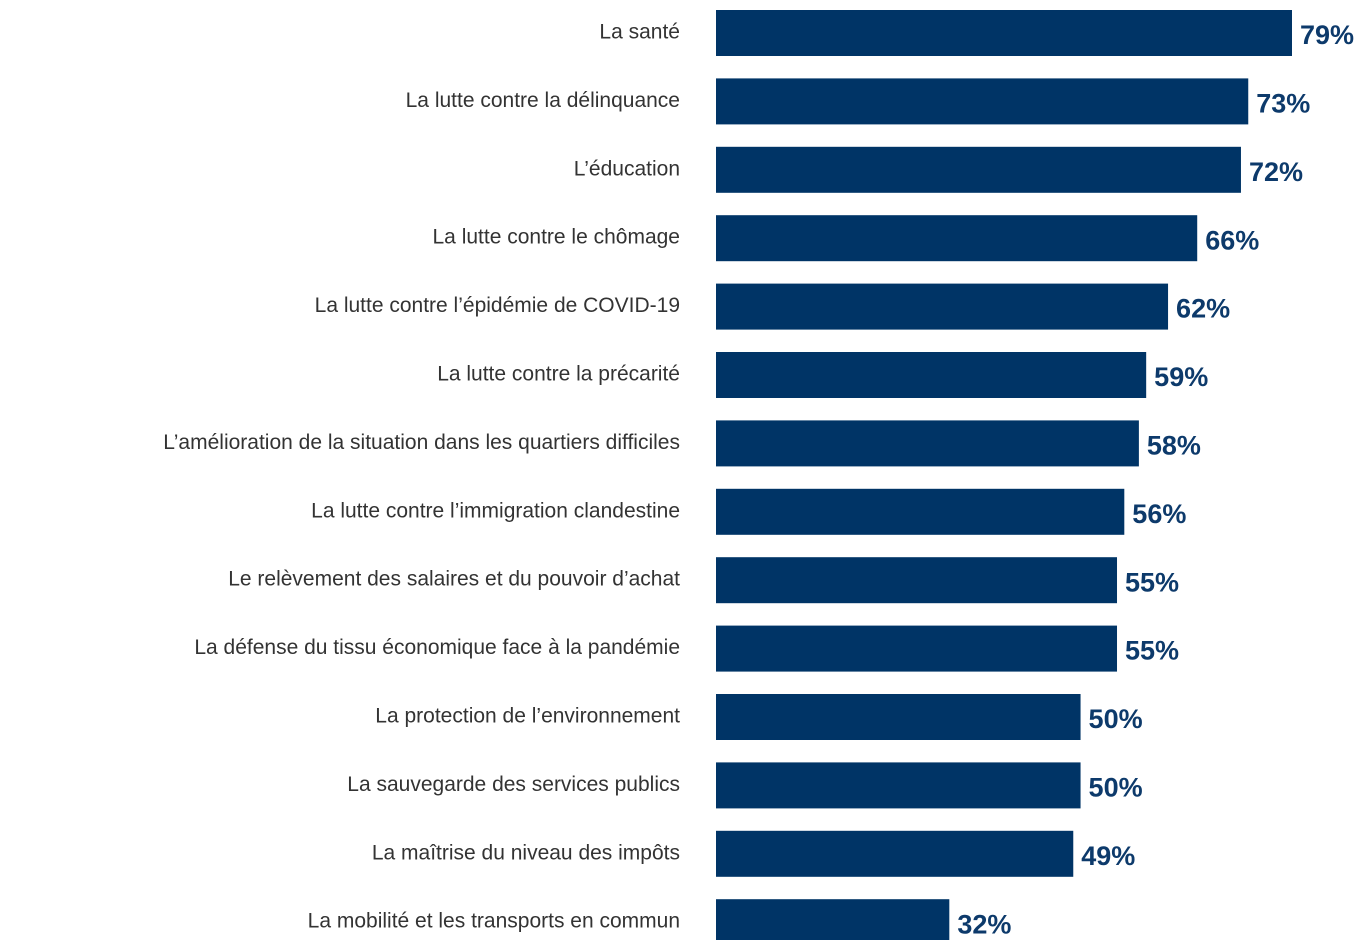 Image resolution: width=1368 pixels, height=940 pixels. Describe the element at coordinates (984, 924) in the screenshot. I see `value-label: 32%` at that location.